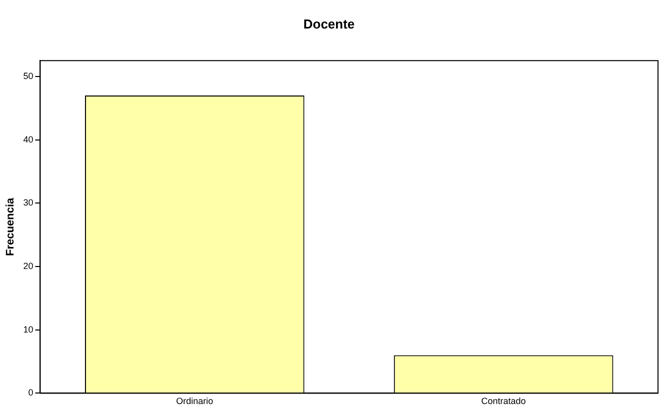  I want to click on y-tick-label: 20, so click(28, 265).